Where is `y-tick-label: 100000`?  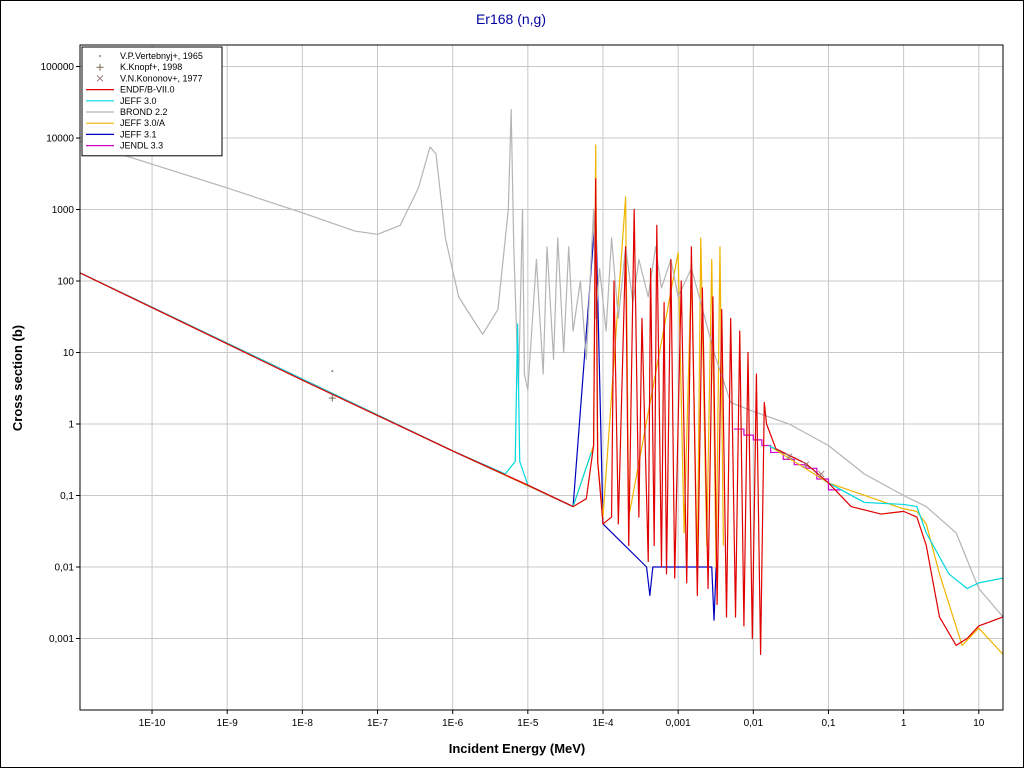
y-tick-label: 100000 is located at coordinates (58, 67).